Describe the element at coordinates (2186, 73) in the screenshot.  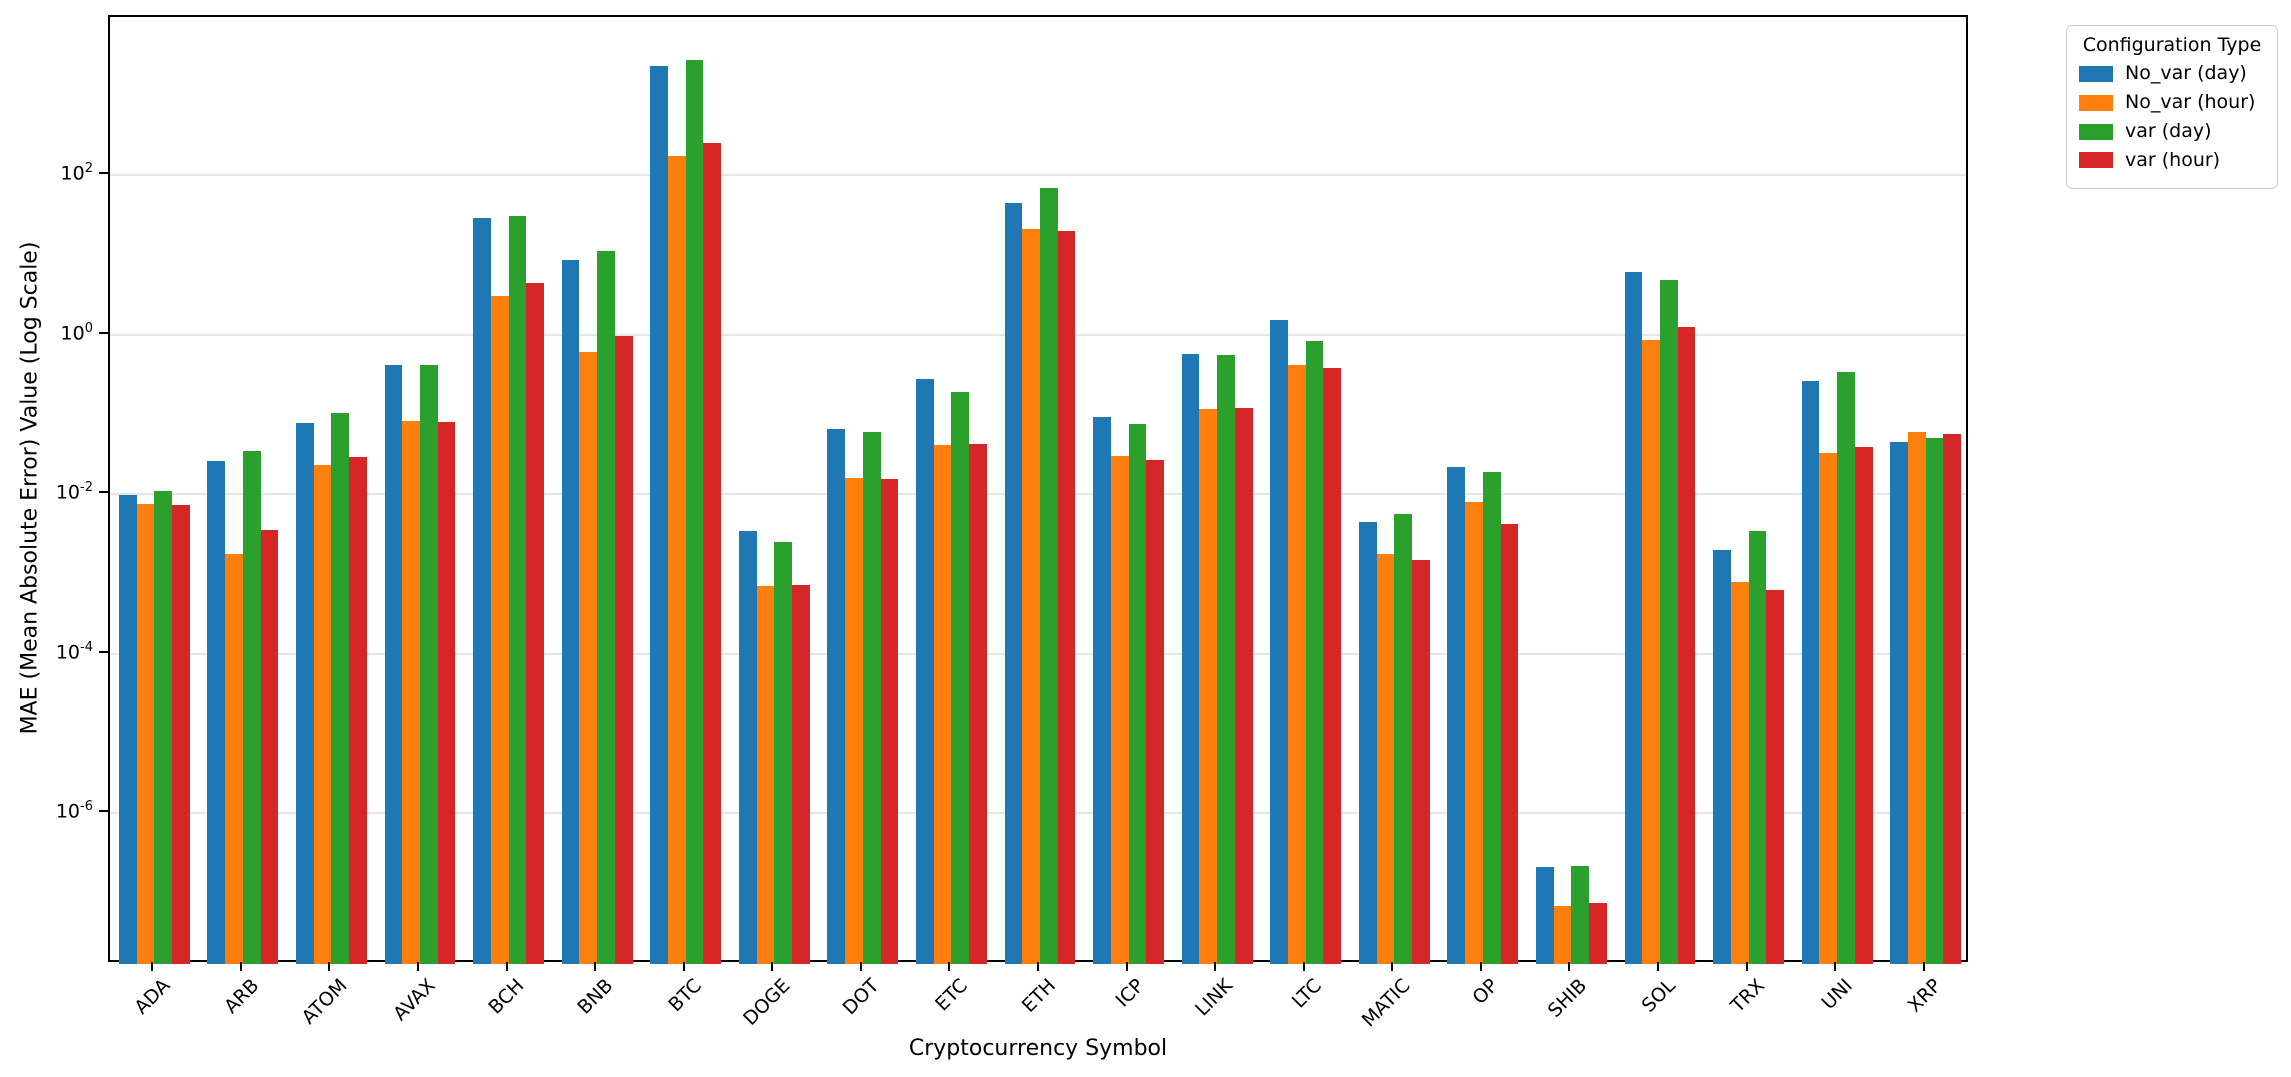
I see `legend-label: No_var (day)` at that location.